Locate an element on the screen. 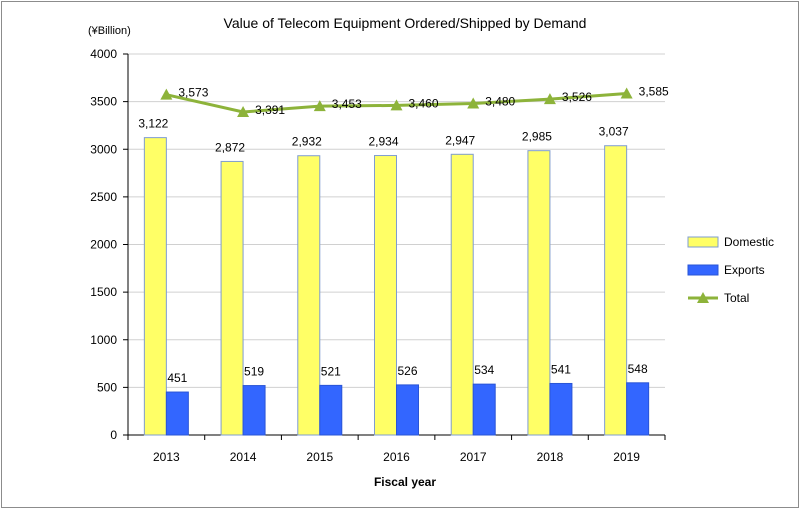  data-label-exports: 521 is located at coordinates (331, 371).